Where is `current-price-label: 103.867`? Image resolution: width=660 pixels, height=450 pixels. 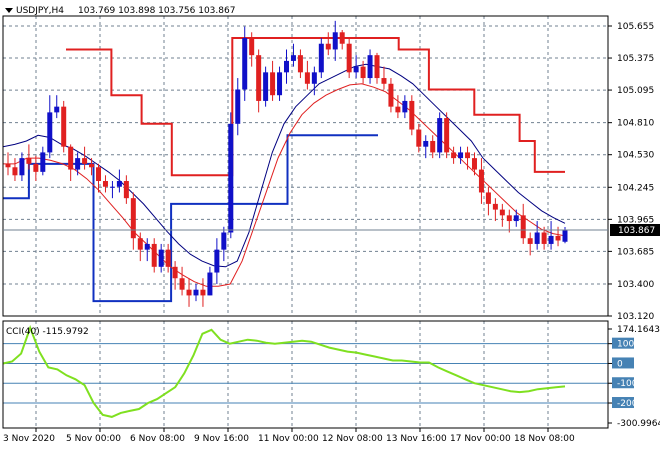
current-price-label: 103.867 is located at coordinates (636, 231).